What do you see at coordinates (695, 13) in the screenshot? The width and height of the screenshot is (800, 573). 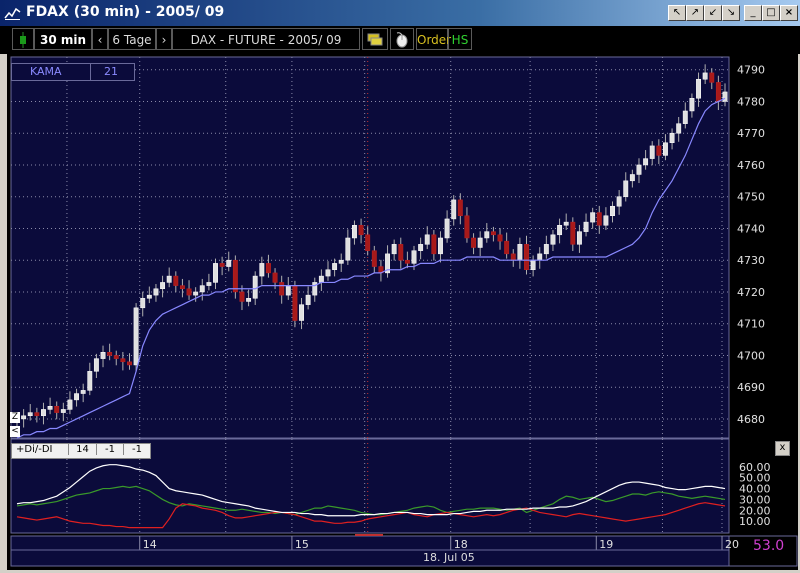 I see `arrange-ne-button: ↗` at bounding box center [695, 13].